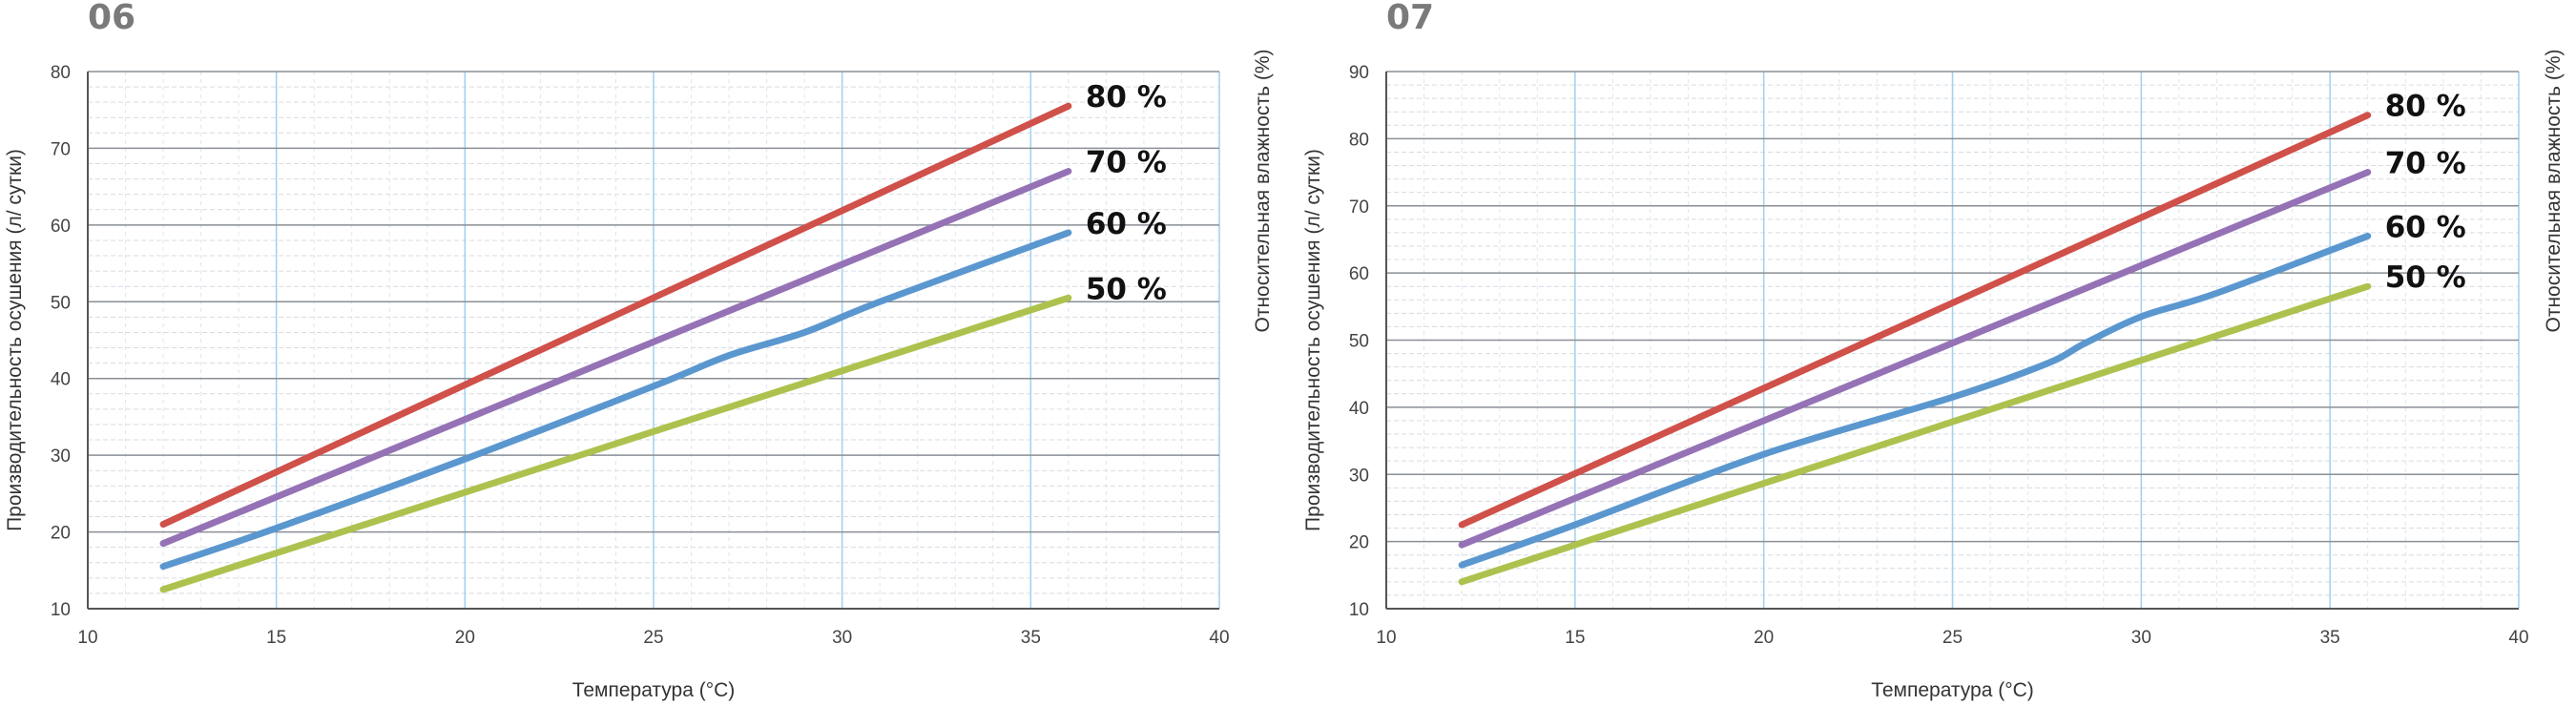 The width and height of the screenshot is (2576, 706). Describe the element at coordinates (1359, 73) in the screenshot. I see `y-tick-label: 90` at that location.